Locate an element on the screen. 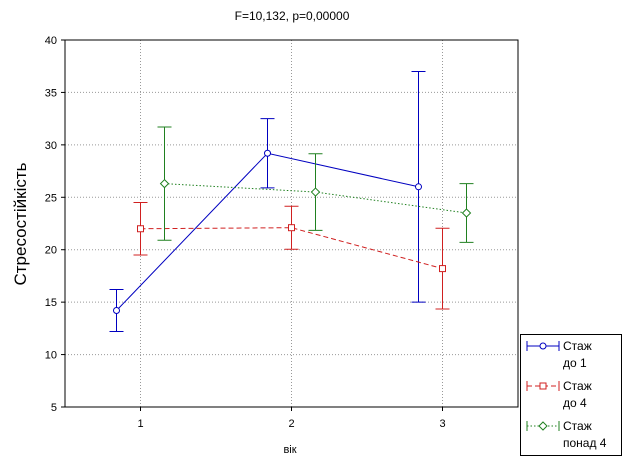 The image size is (625, 469). chart-title: F=10,132, p=0,00000 is located at coordinates (292, 16).